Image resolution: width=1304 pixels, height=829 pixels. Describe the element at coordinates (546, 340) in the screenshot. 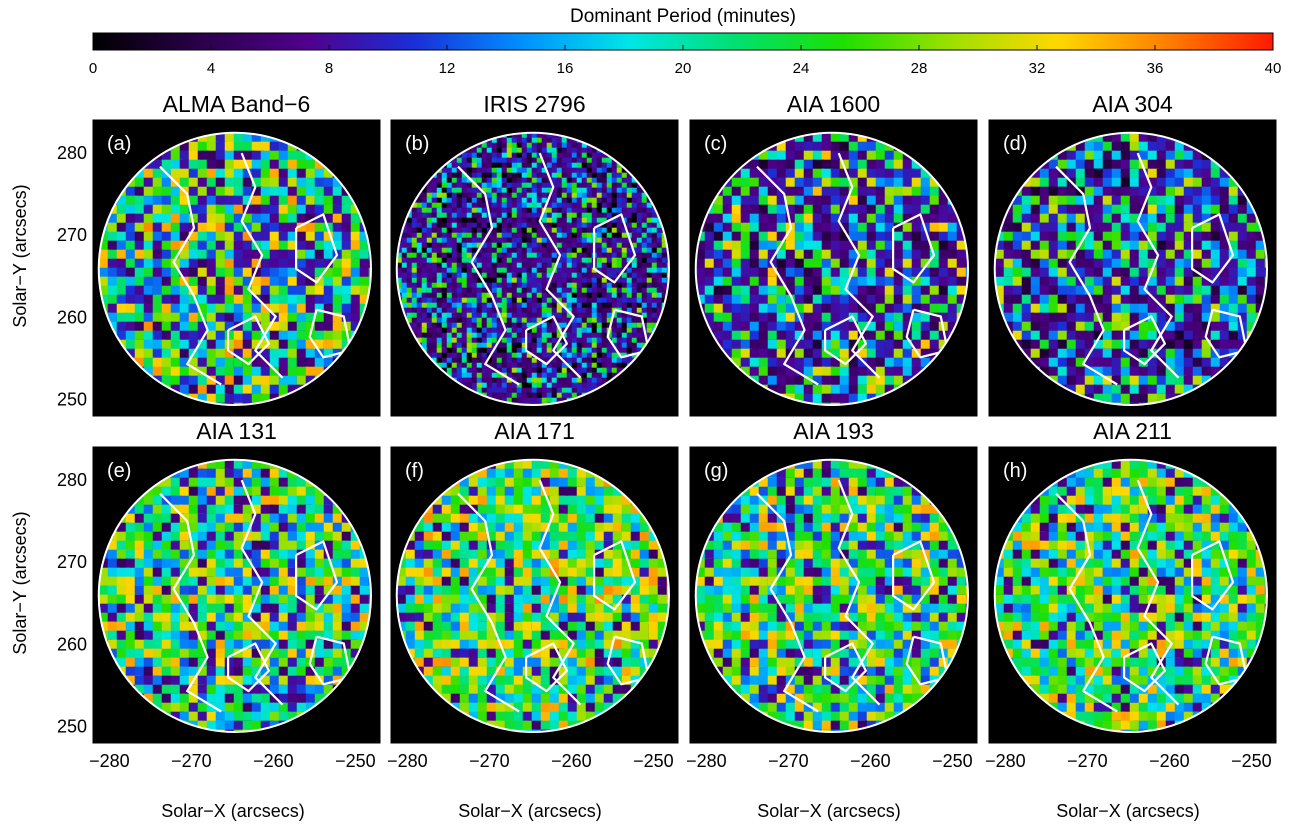

I see `contour-line` at that location.